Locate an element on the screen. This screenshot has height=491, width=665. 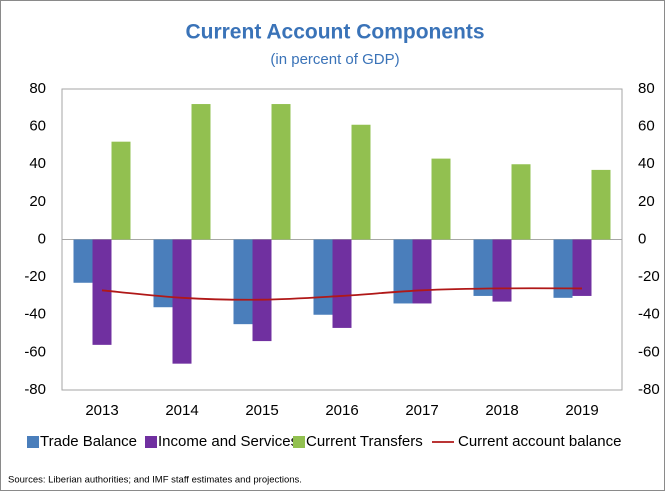
y2-tick-label: 60 is located at coordinates (646, 126).